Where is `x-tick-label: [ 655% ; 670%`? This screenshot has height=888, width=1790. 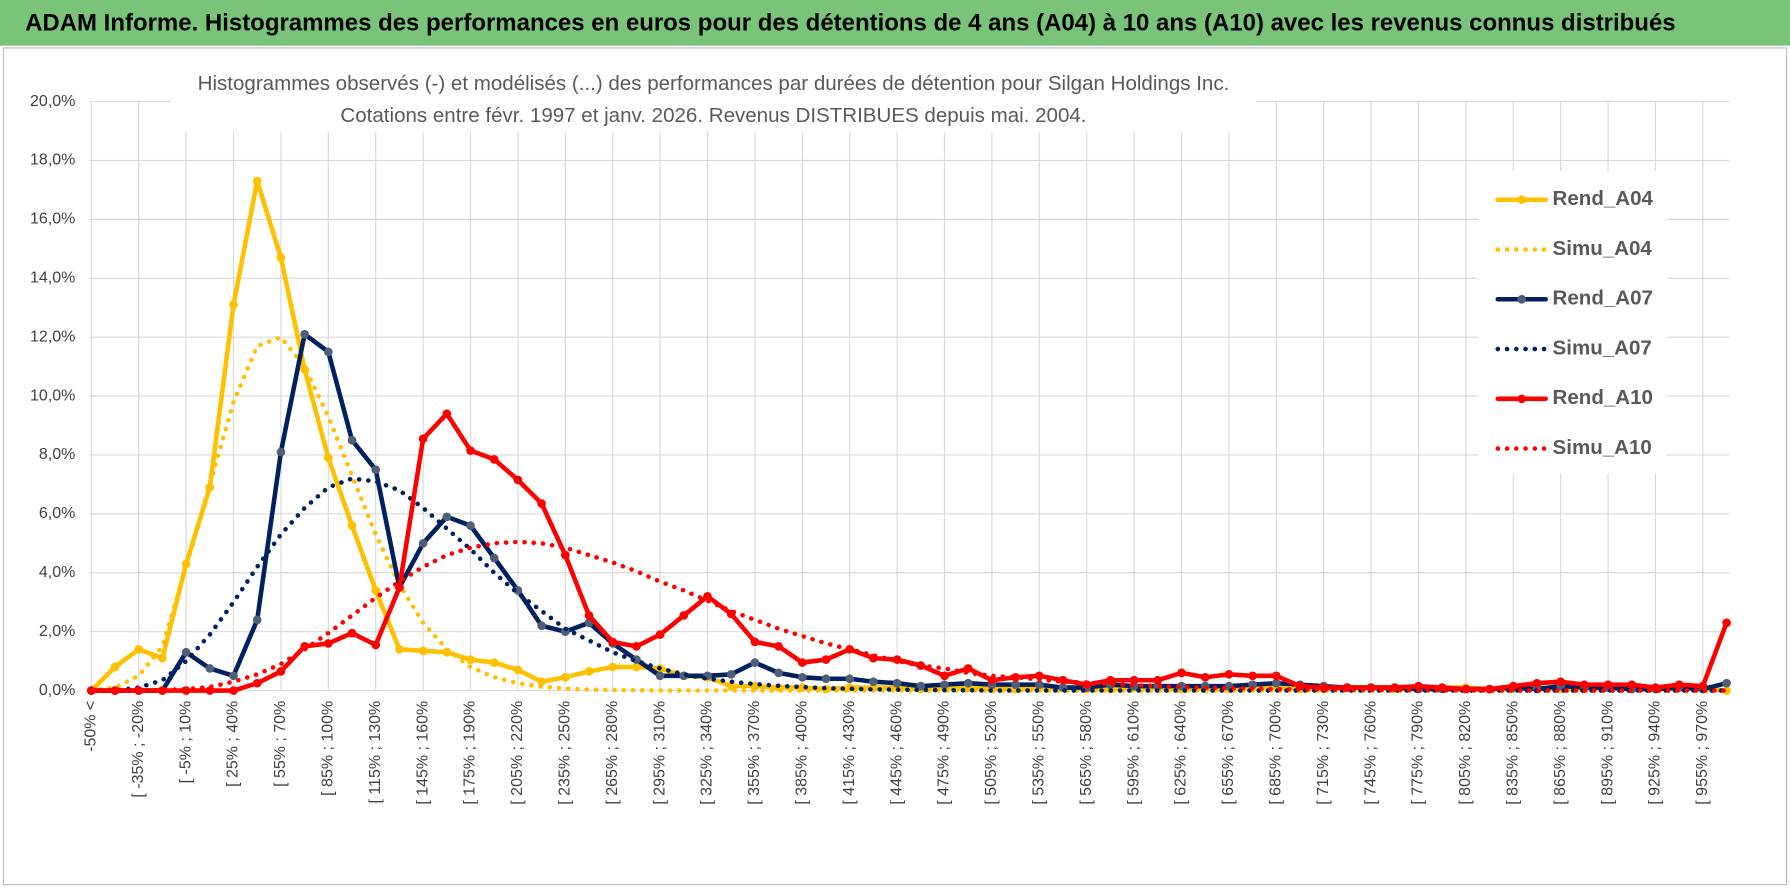
x-tick-label: [ 655% ; 670% is located at coordinates (1228, 753).